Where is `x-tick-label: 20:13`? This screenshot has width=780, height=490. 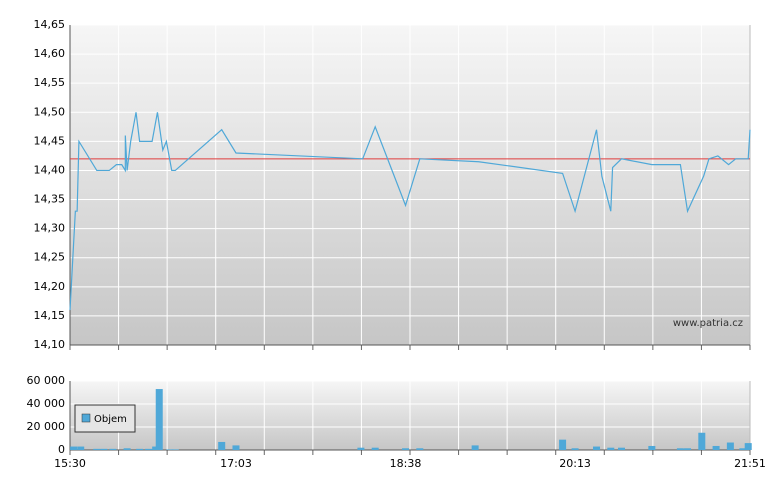
x-tick-label: 20:13 is located at coordinates (575, 463).